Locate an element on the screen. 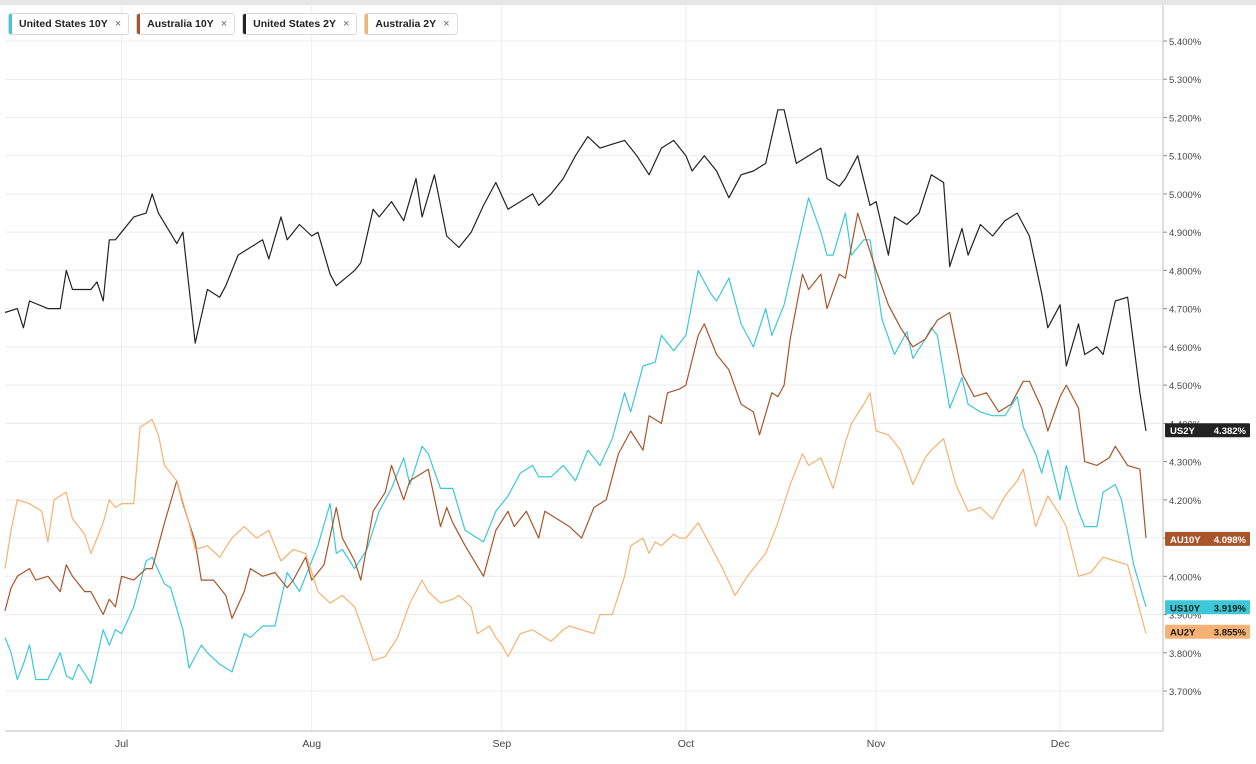 The image size is (1256, 764). y-tick-label: 5.400% is located at coordinates (1185, 42).